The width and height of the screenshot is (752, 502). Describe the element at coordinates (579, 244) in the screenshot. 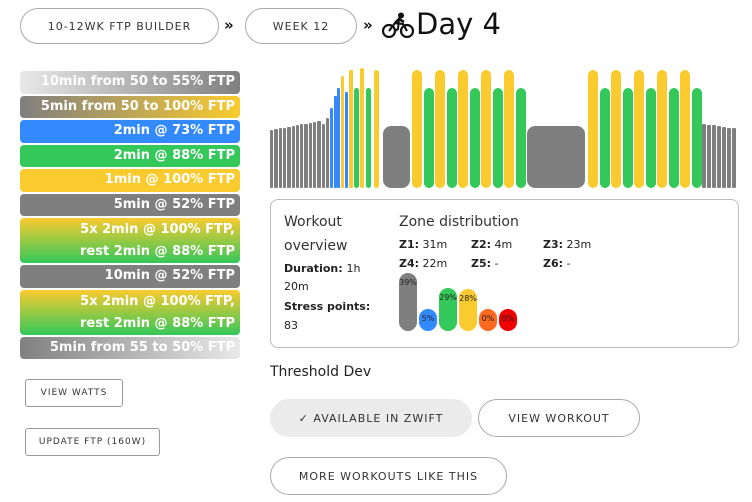

I see `zone-value: 23m` at that location.